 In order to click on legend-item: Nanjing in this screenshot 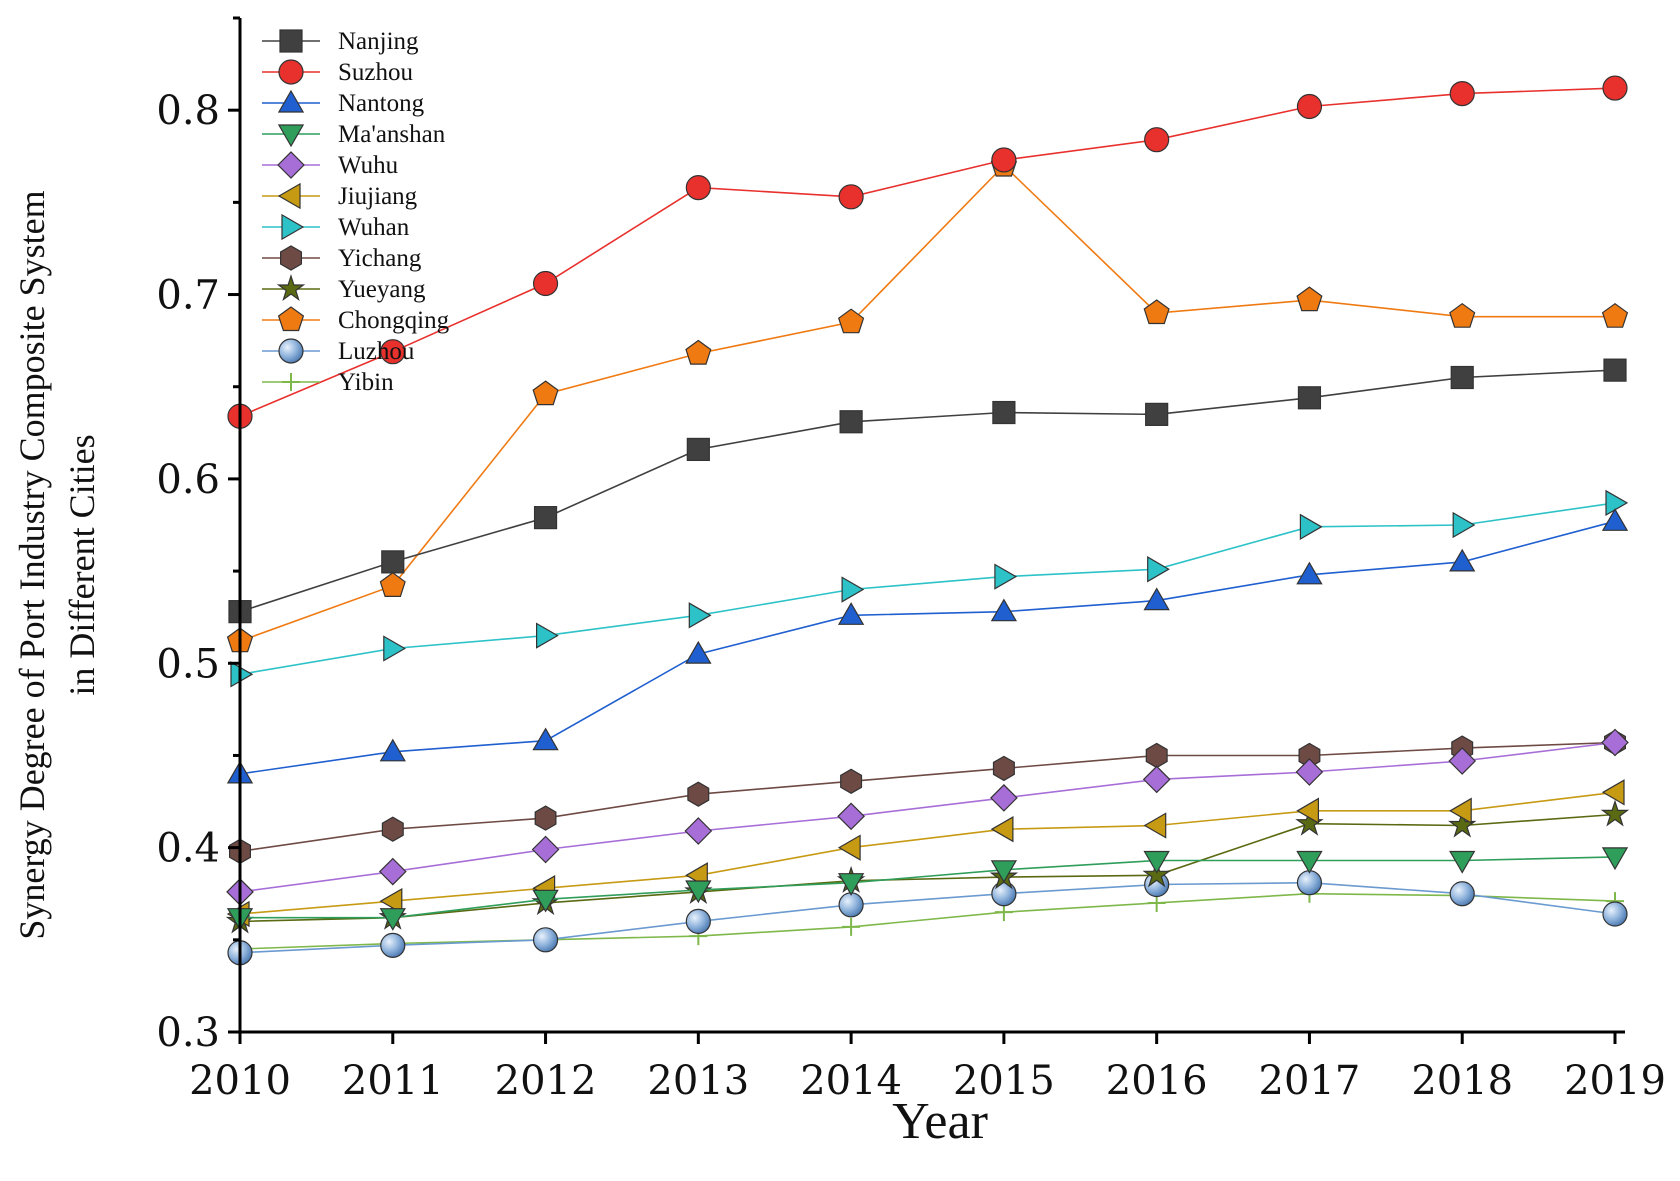, I will do `click(340, 41)`.